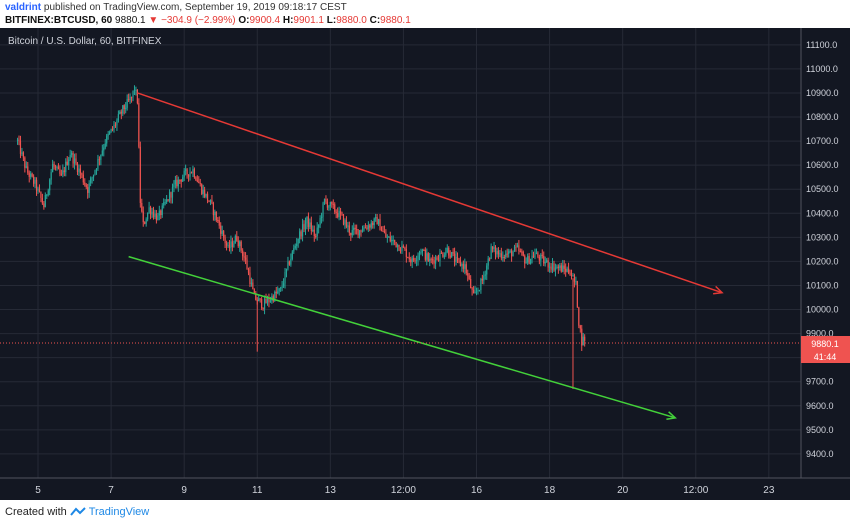 This screenshot has height=524, width=850. I want to click on countdown-badge-text: 41:44, so click(825, 357).